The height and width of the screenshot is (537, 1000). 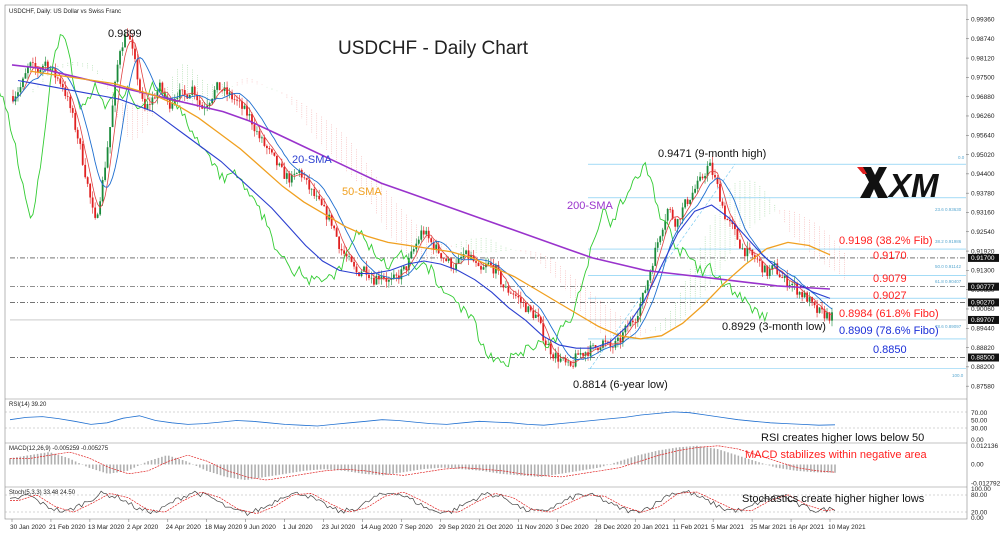 What do you see at coordinates (948, 241) in the screenshot?
I see `fib-small-382: 38.2 0.91986` at bounding box center [948, 241].